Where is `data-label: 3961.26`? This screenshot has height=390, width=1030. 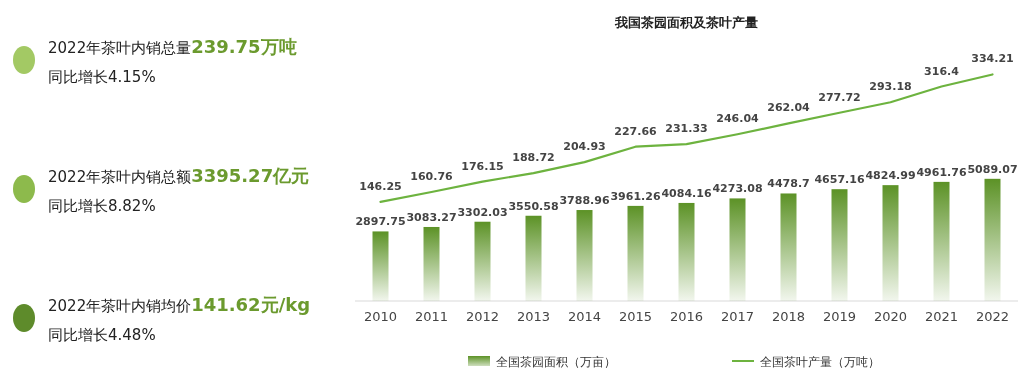 data-label: 3961.26 is located at coordinates (635, 196).